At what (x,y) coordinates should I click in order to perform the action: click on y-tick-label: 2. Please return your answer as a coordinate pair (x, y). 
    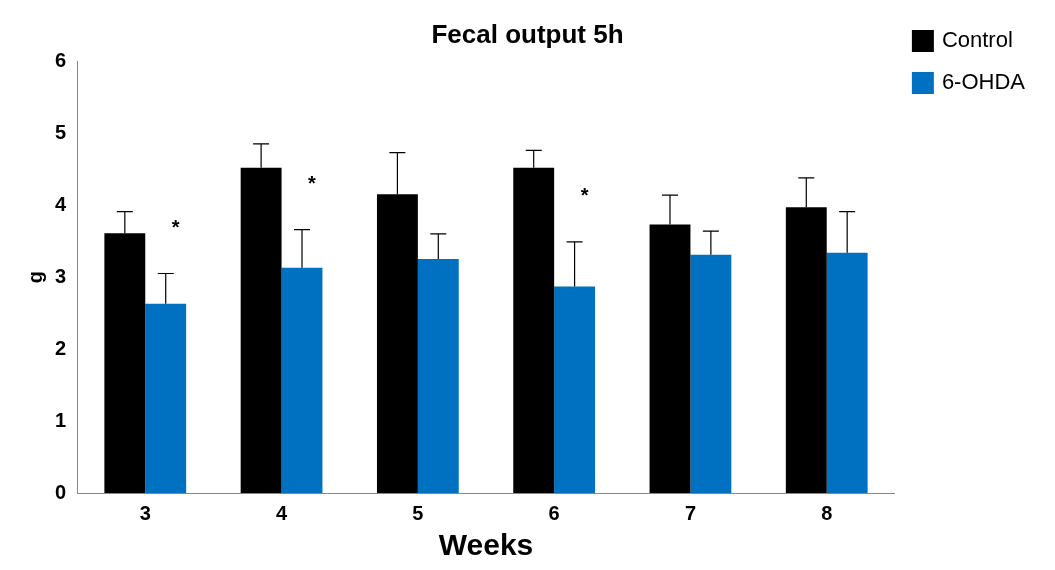
    Looking at the image, I should click on (61, 347).